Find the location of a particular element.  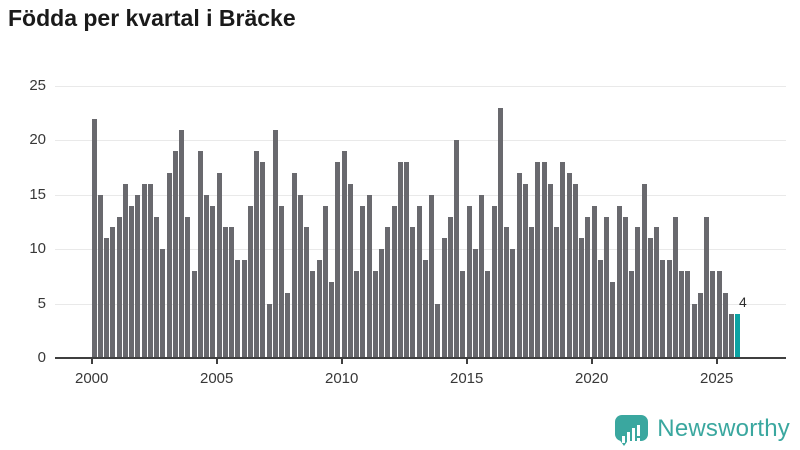

logo-exclamation-bar is located at coordinates (639, 430).